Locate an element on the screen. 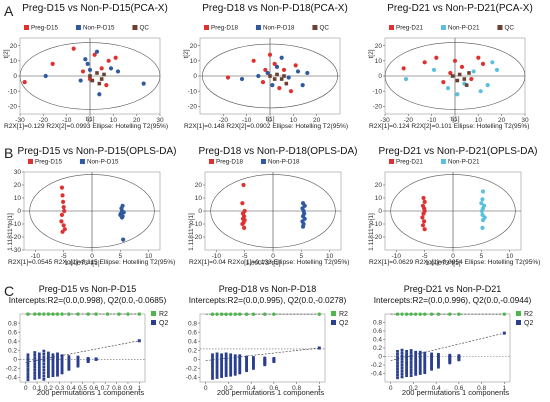 This screenshot has width=550, height=402. x-axis-label: t[1] is located at coordinates (89, 119).